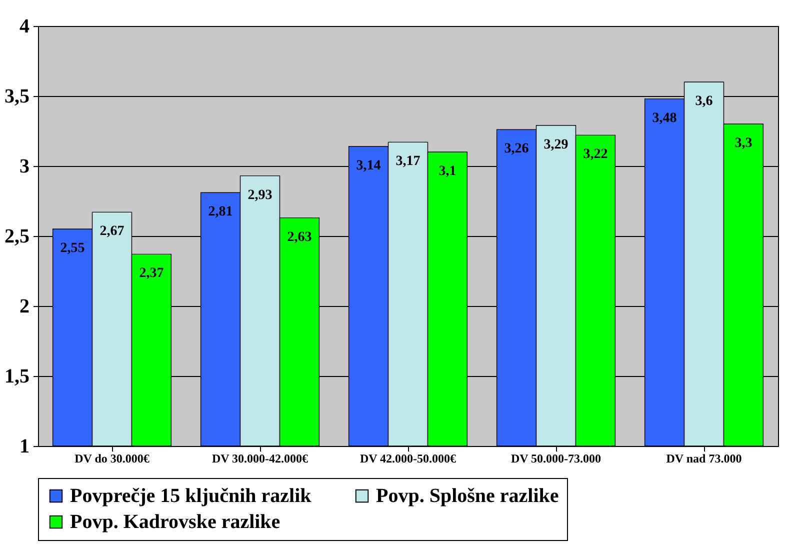  What do you see at coordinates (17, 237) in the screenshot?
I see `y-tick-label: 2,5` at bounding box center [17, 237].